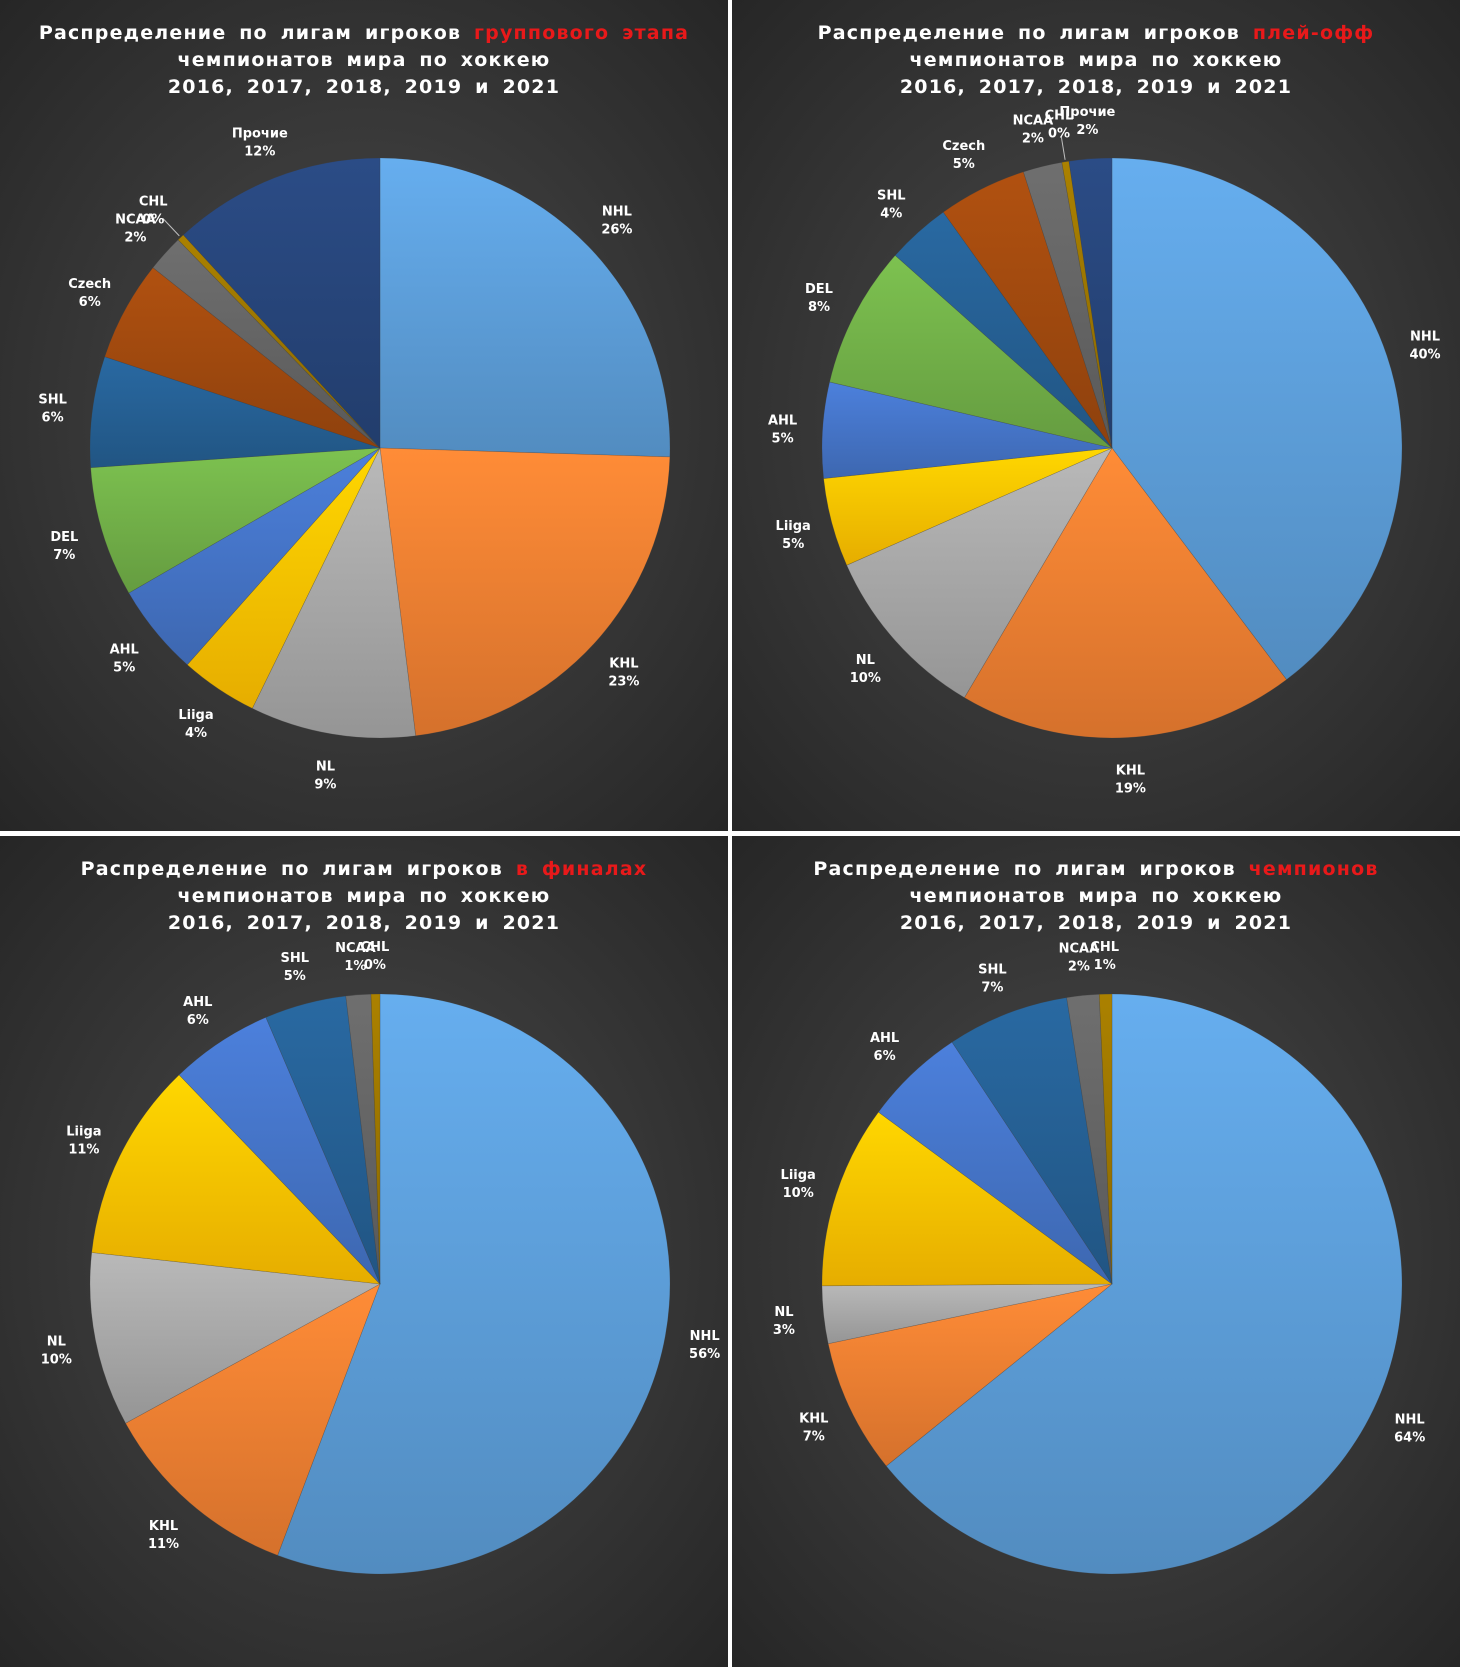 Image resolution: width=1460 pixels, height=1667 pixels. What do you see at coordinates (260, 134) in the screenshot?
I see `slice-label-other: Прочие` at bounding box center [260, 134].